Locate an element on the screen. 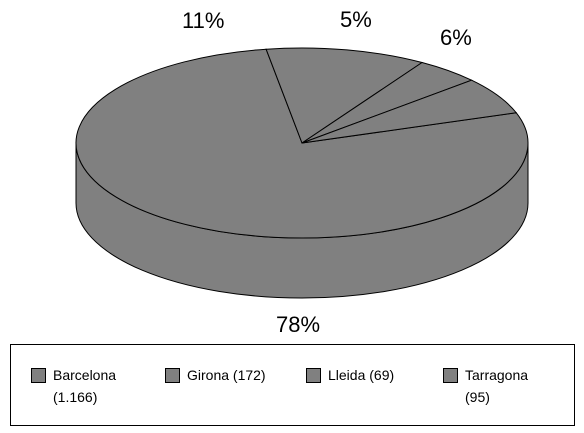 The height and width of the screenshot is (433, 584). legend-item-girona: Girona (172) is located at coordinates (215, 376).